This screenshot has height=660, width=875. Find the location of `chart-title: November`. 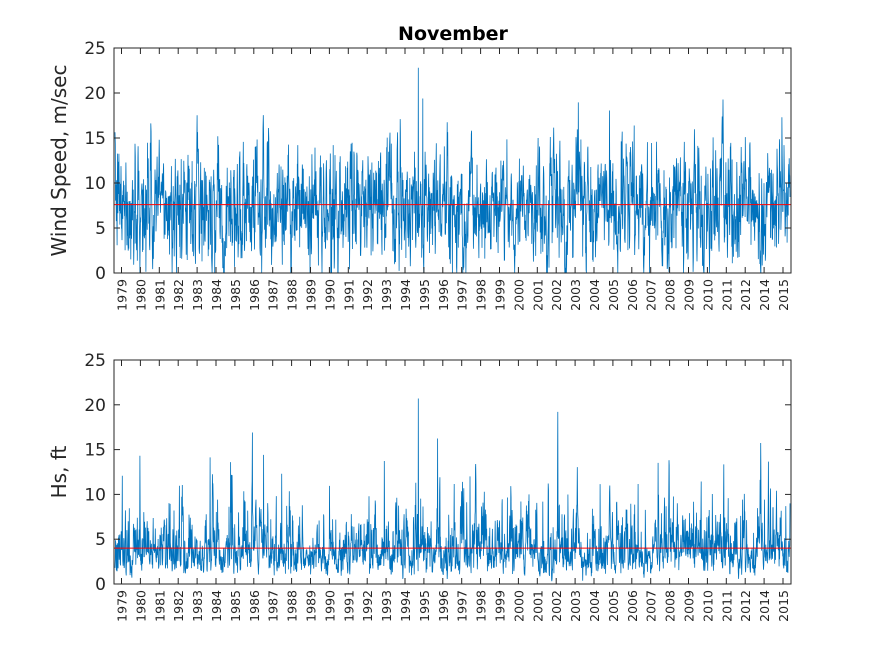

chart-title: November is located at coordinates (453, 34).